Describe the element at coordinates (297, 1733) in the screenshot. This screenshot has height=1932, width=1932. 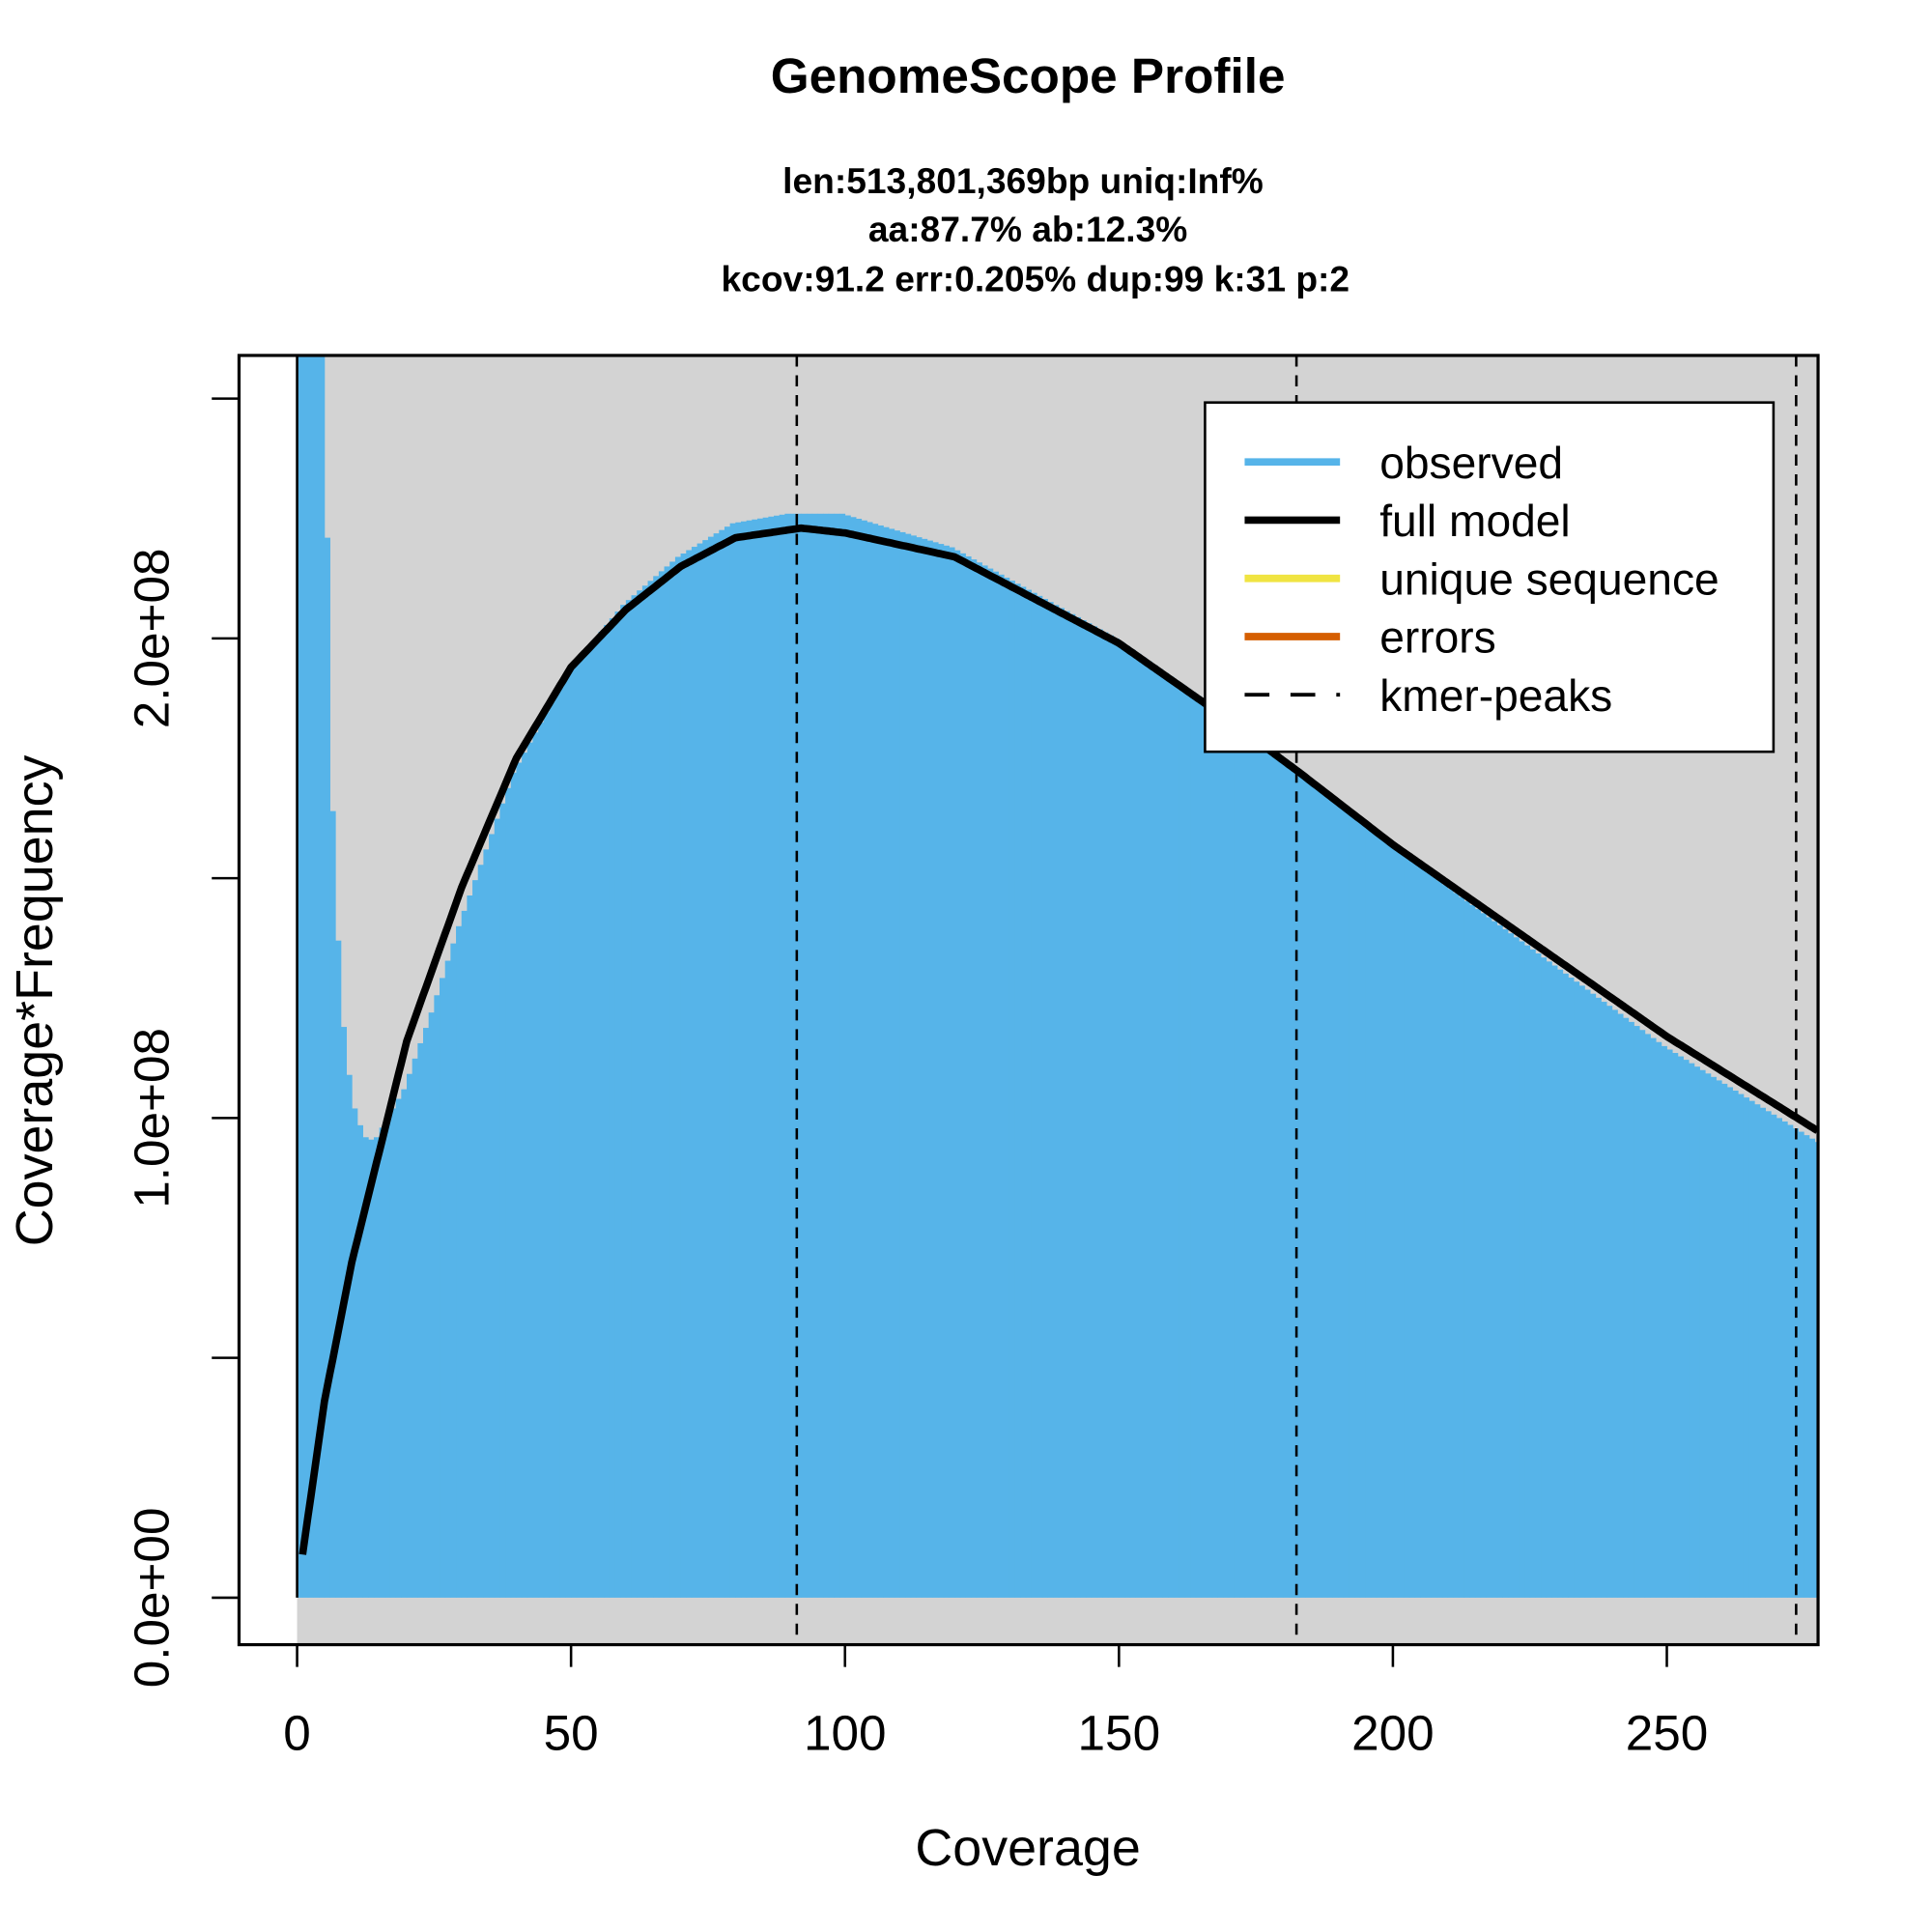
I see `x-tick-label: 0` at that location.